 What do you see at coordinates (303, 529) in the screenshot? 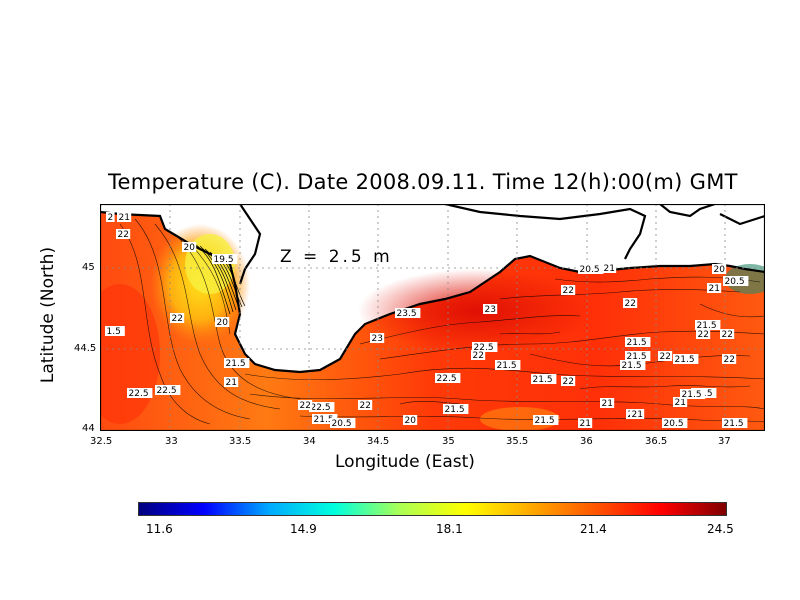
I see `colorbar-tick-2: 14.9` at bounding box center [303, 529].